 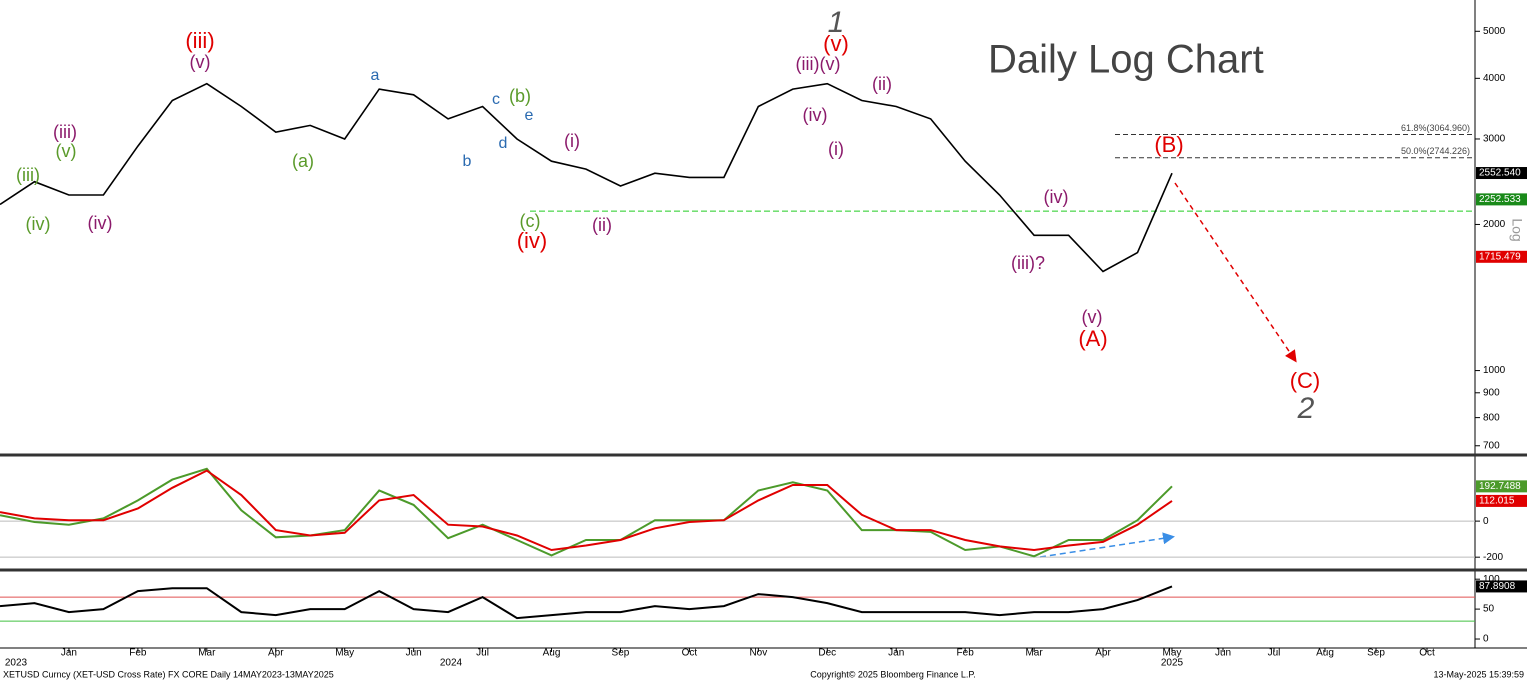 I want to click on wave-label: (b), so click(x=520, y=96).